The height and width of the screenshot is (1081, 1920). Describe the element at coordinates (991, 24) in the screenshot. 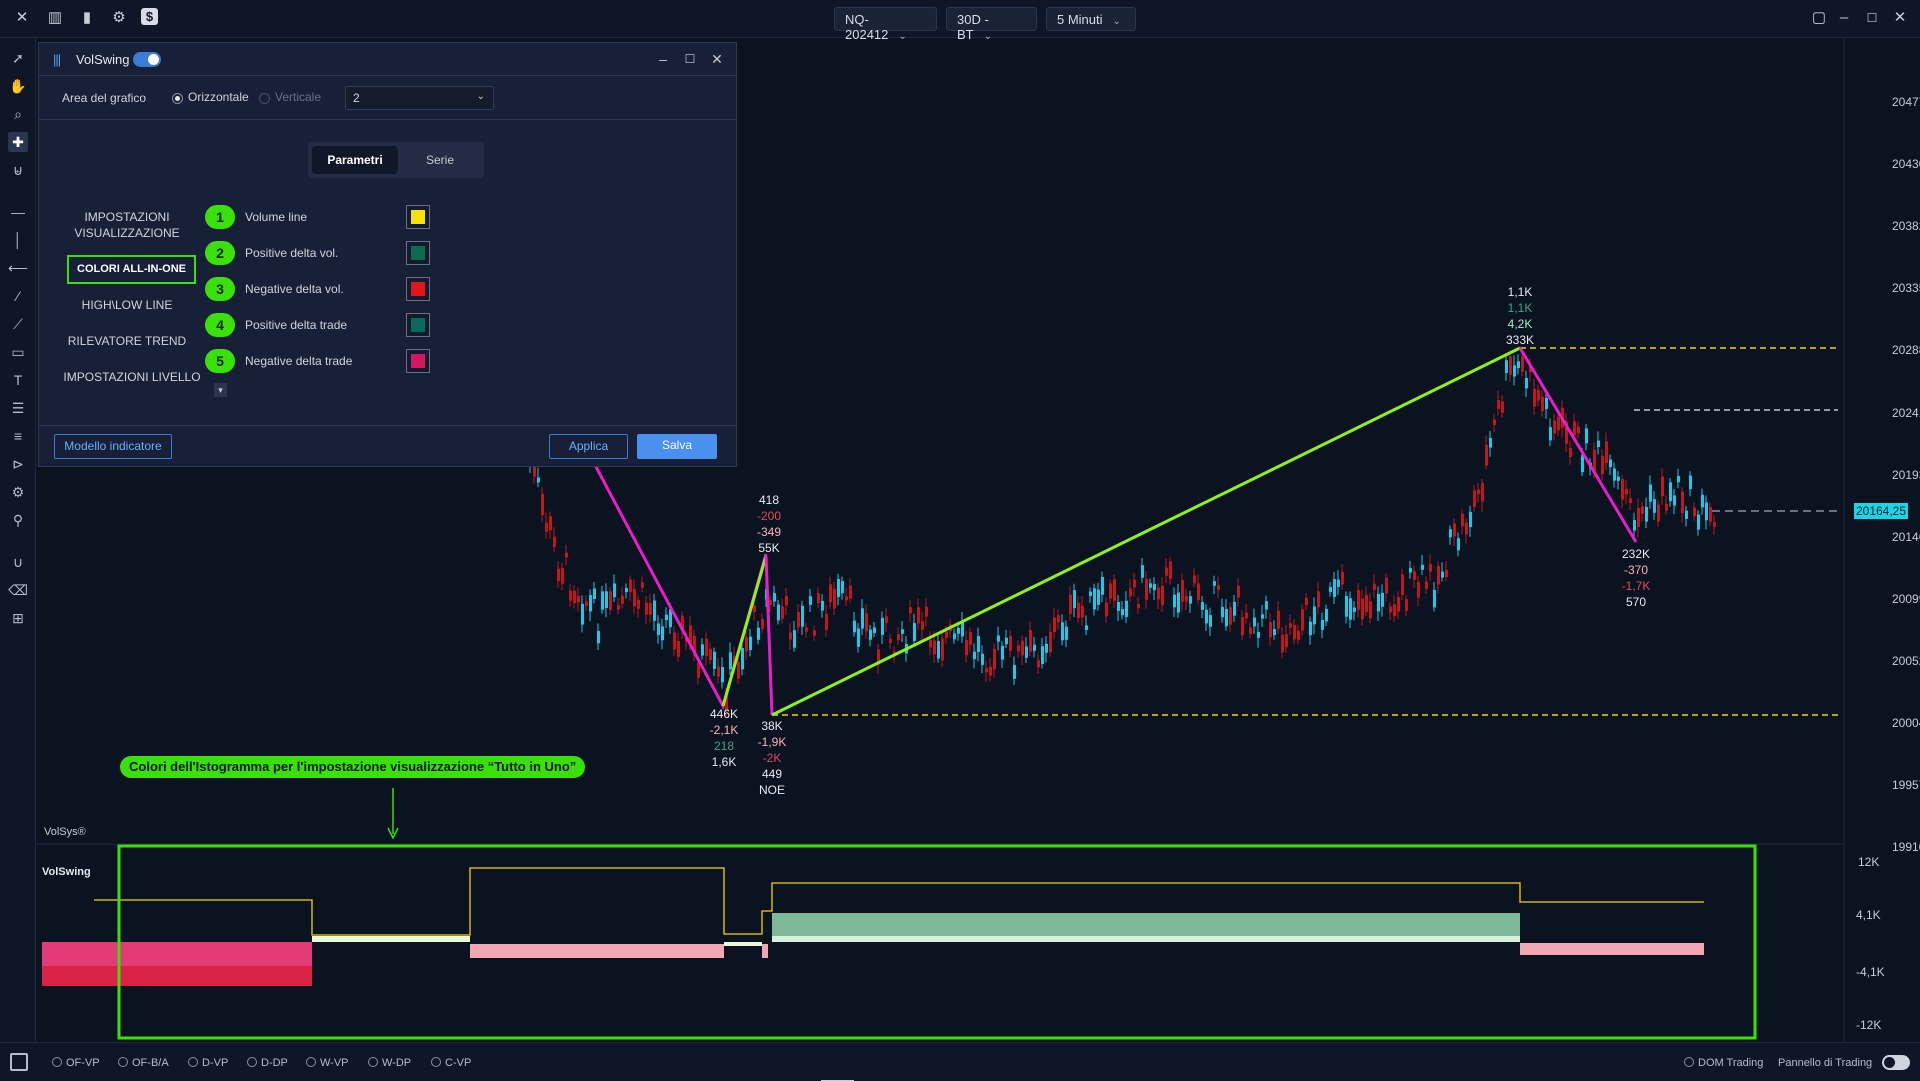

I see `period-select: 30D - BT ⌄` at that location.